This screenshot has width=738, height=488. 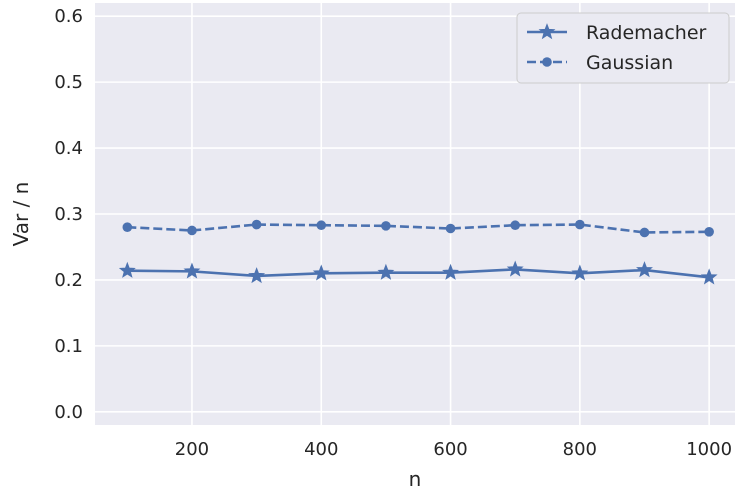 What do you see at coordinates (68, 214) in the screenshot?
I see `y-tick-label: 0.3` at bounding box center [68, 214].